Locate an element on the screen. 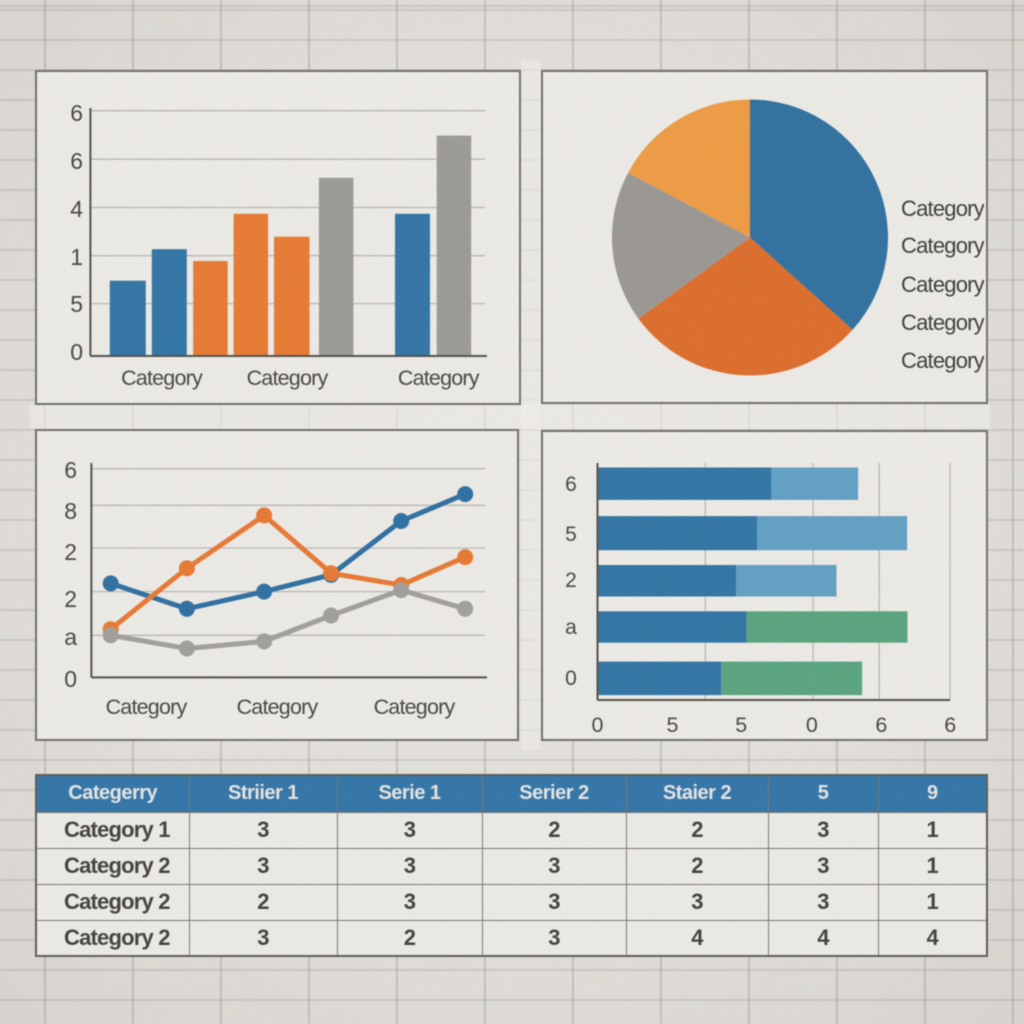 The image size is (1024, 1024). svg-text: 1 is located at coordinates (76, 257).